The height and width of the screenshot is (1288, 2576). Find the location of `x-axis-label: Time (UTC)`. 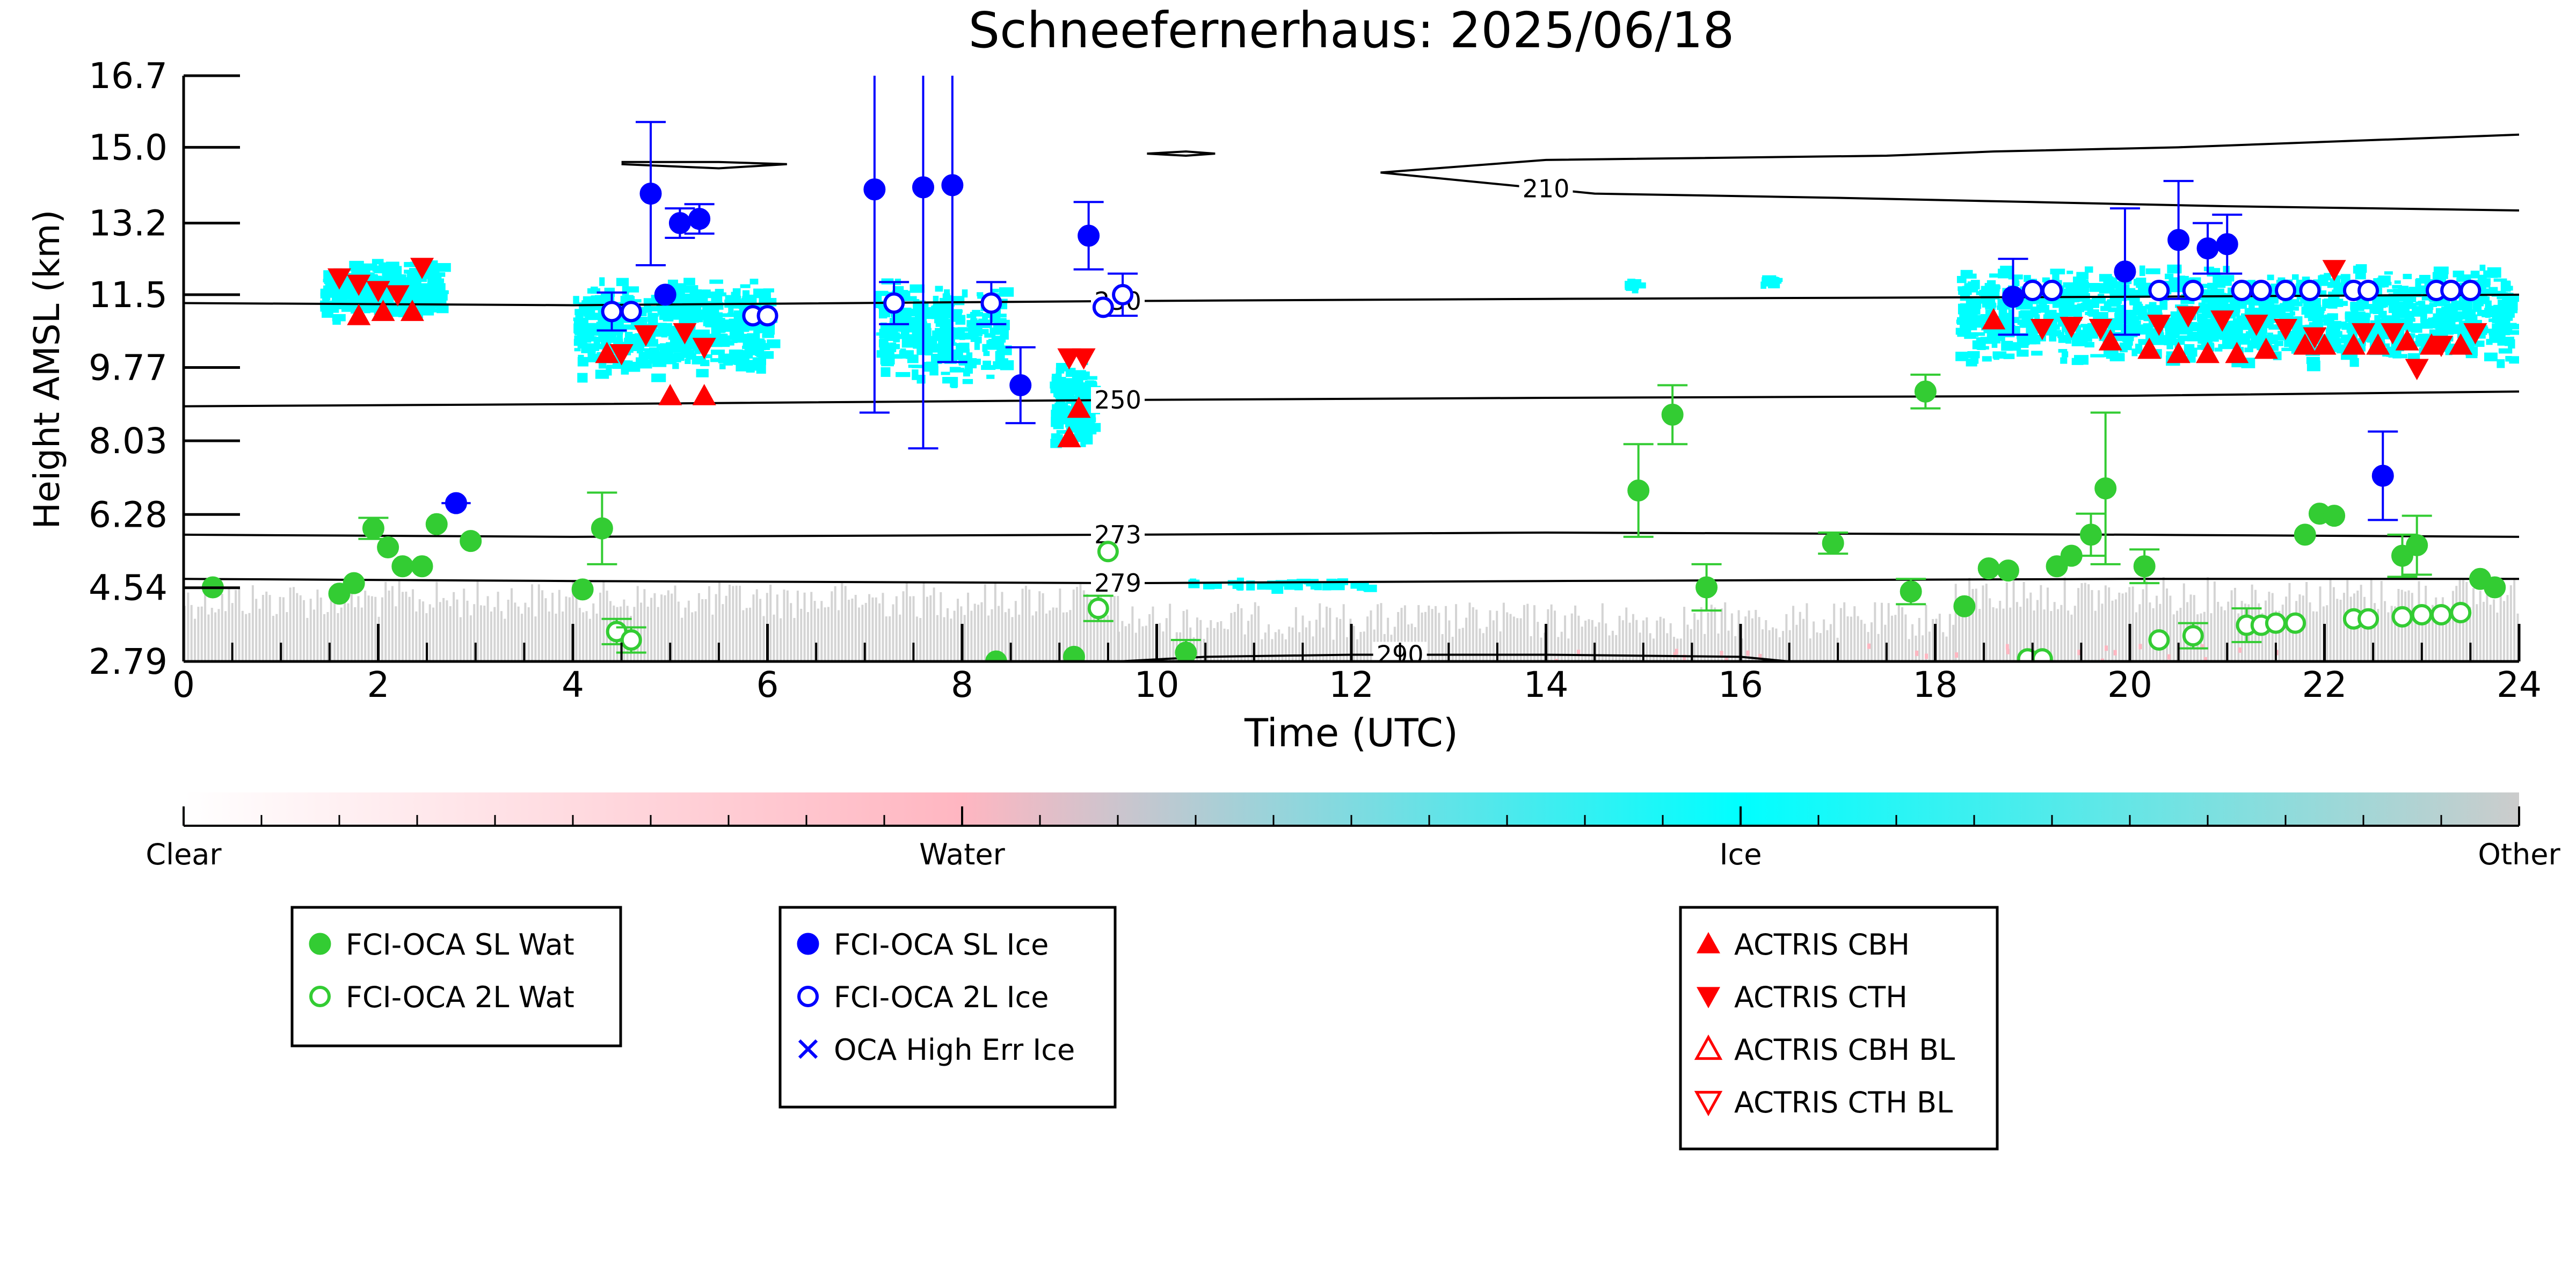

x-axis-label: Time (UTC) is located at coordinates (1351, 732).